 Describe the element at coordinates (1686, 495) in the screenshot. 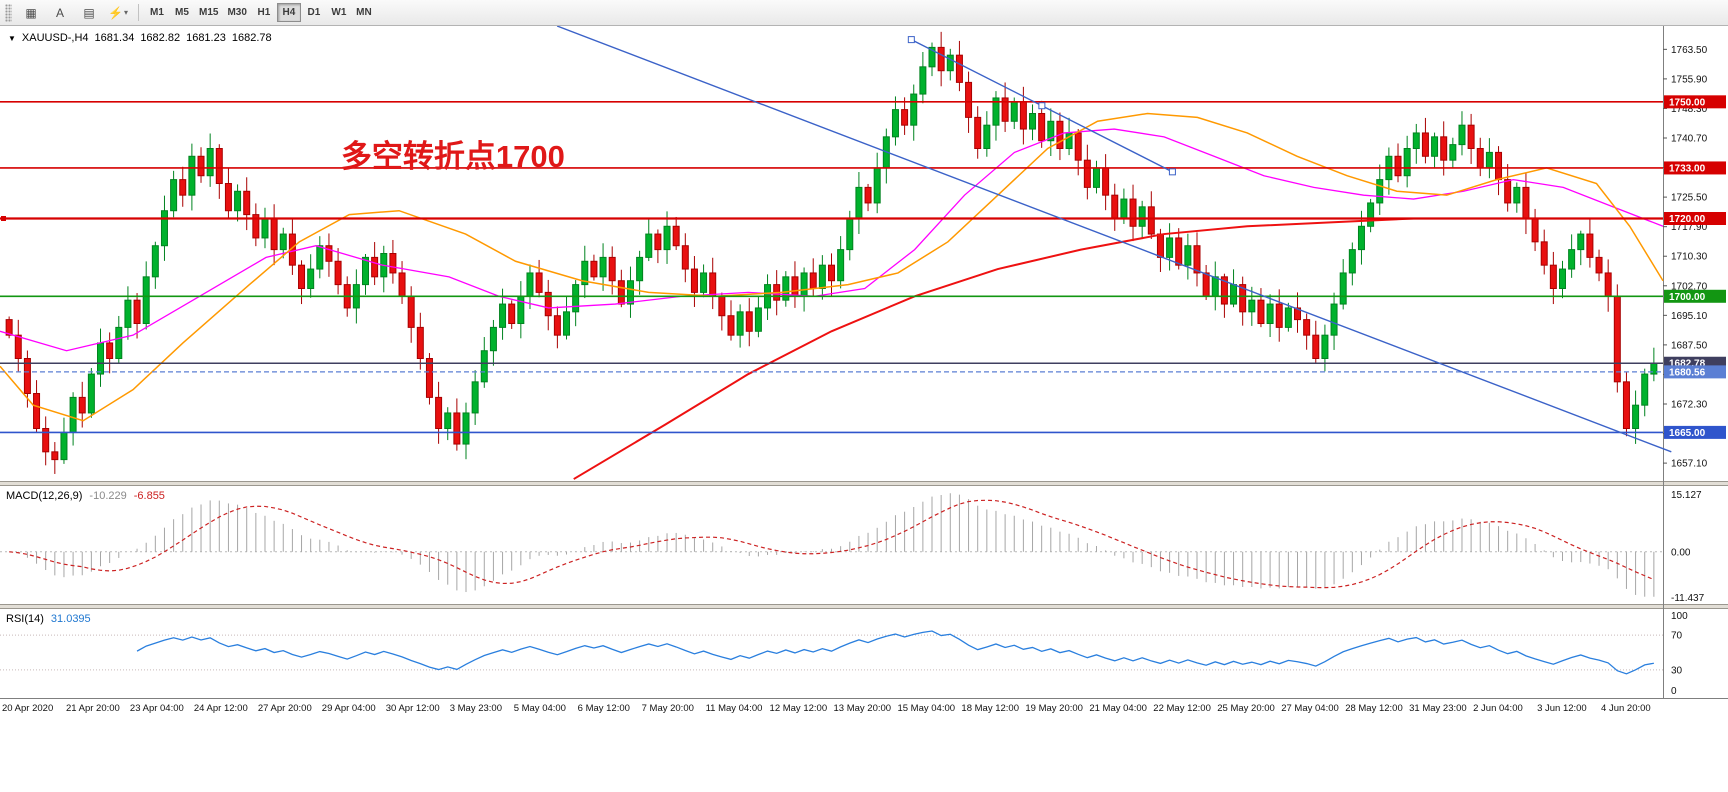

I see `svg-text: 15.127` at that location.